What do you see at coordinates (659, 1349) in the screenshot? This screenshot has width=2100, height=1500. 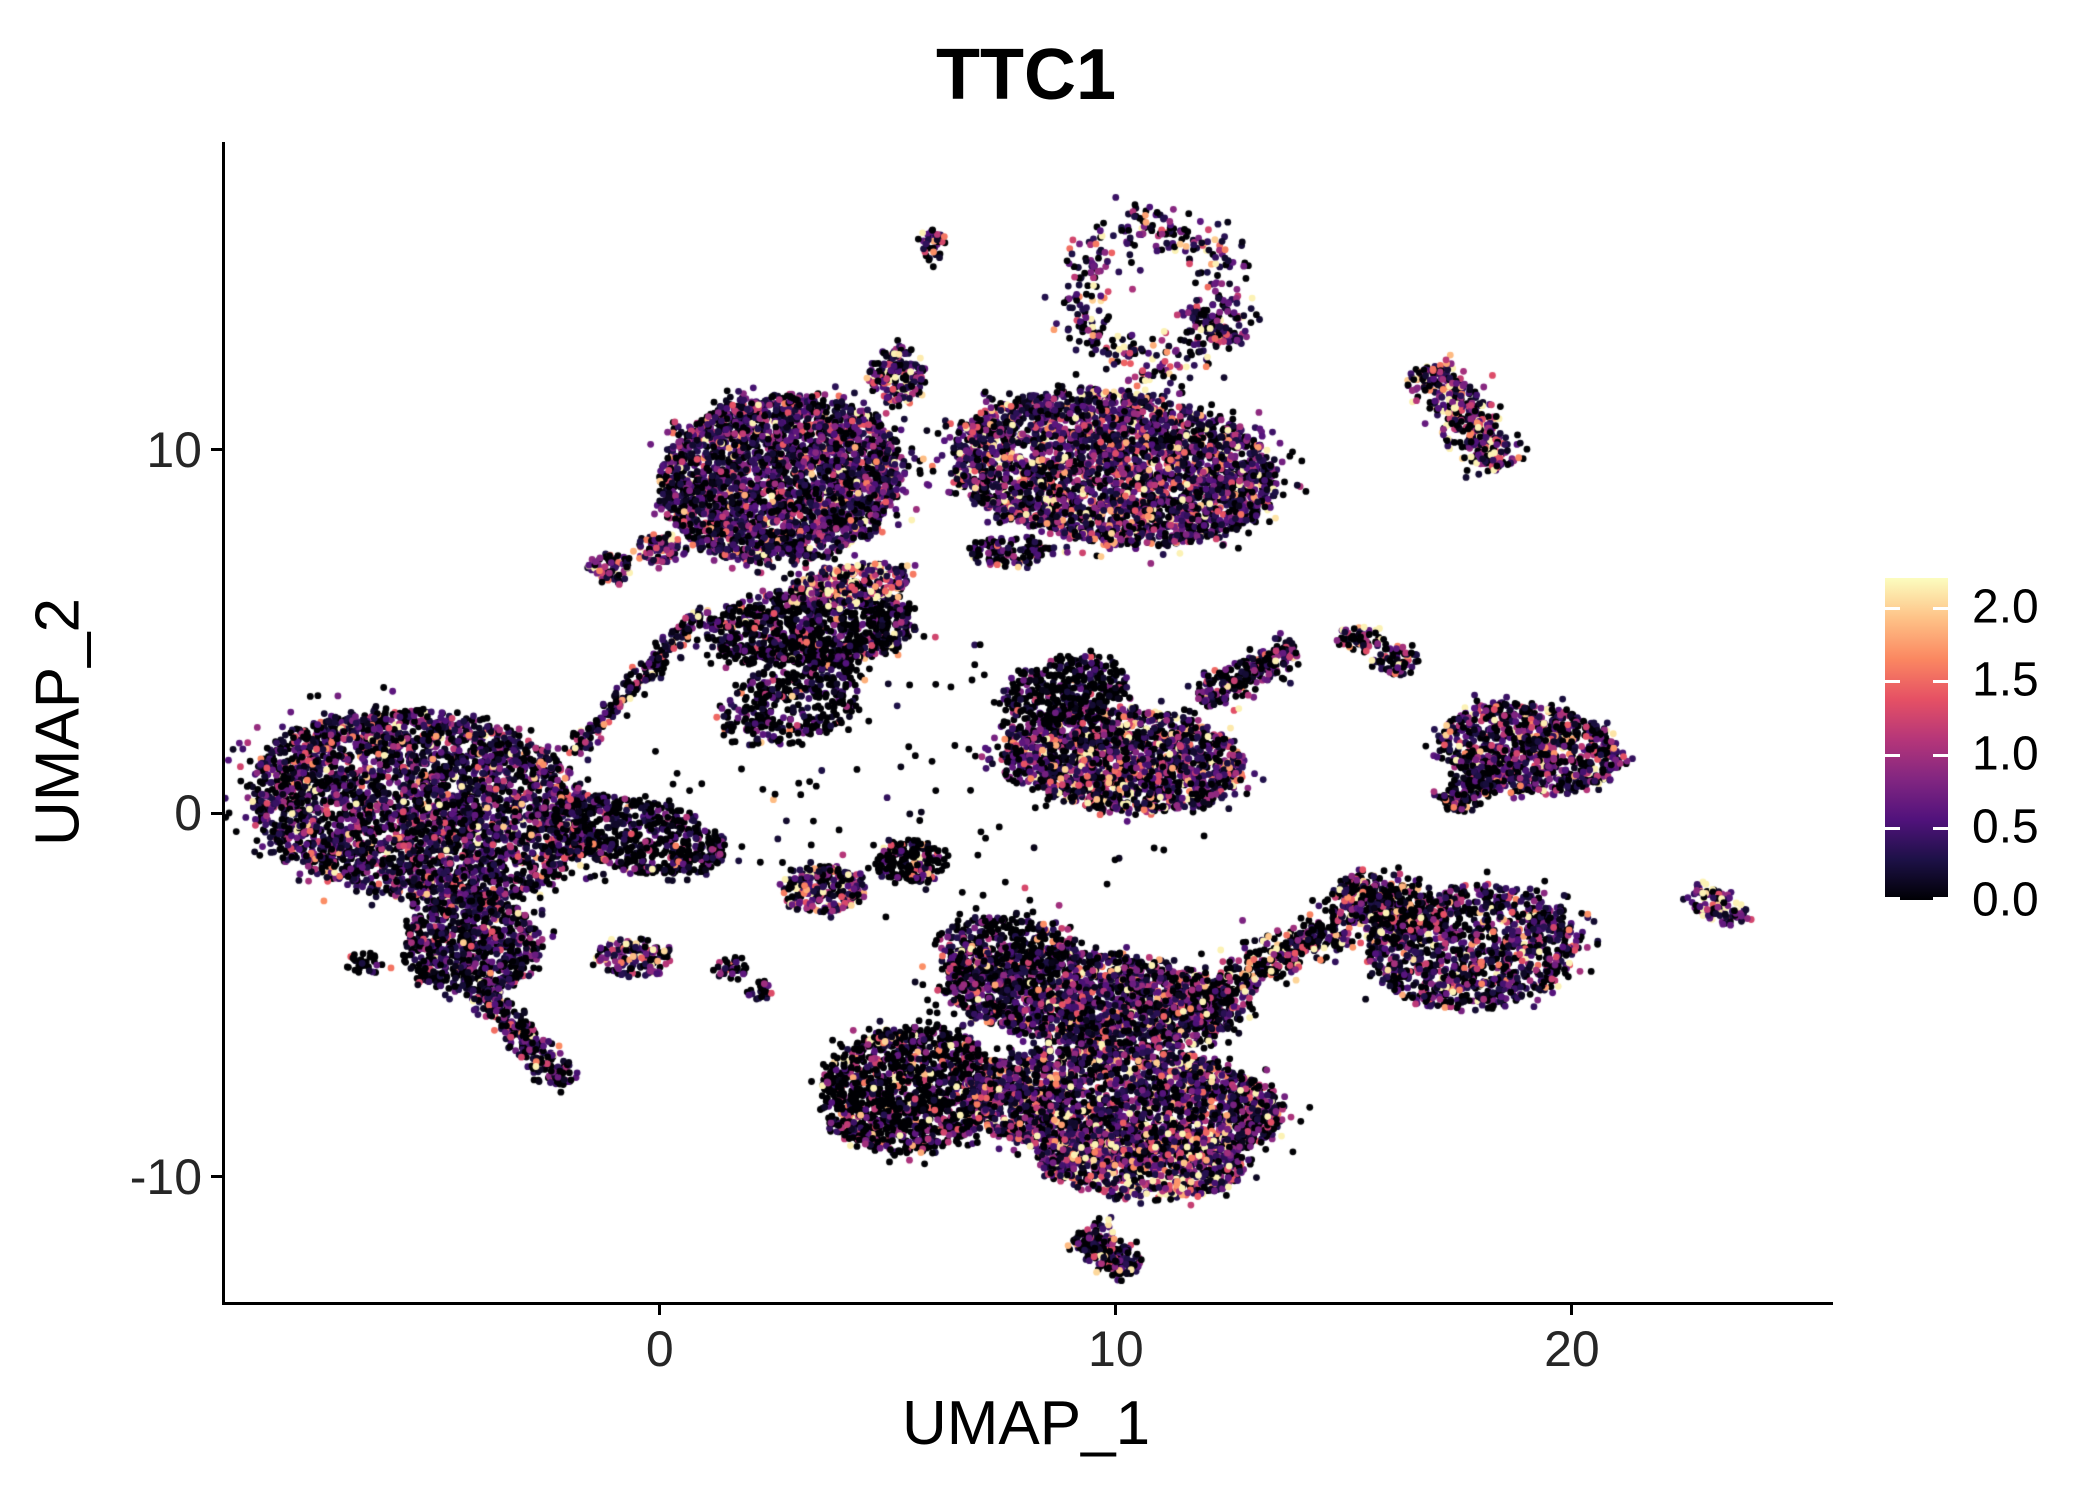 I see `x-tick-label: 0` at bounding box center [659, 1349].